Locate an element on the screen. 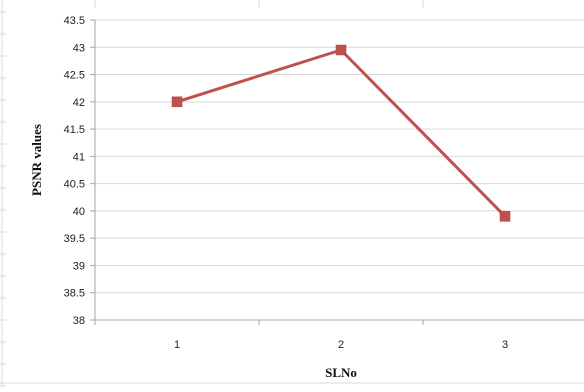 This screenshot has width=584, height=392. y-tick-label: 41.5 is located at coordinates (74, 130).